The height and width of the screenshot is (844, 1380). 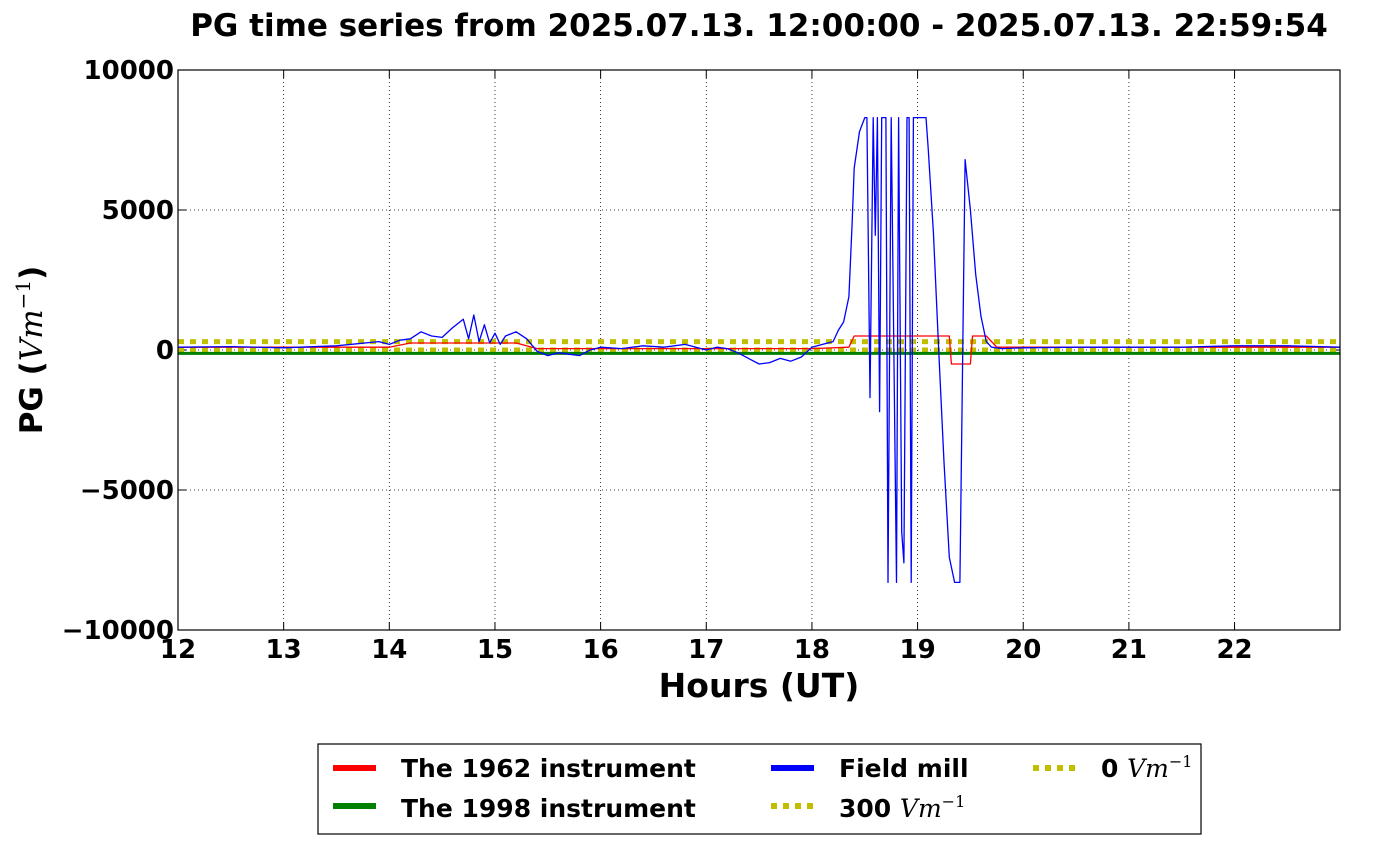 I want to click on legend-label-300-unit: Vm, so click(x=921, y=808).